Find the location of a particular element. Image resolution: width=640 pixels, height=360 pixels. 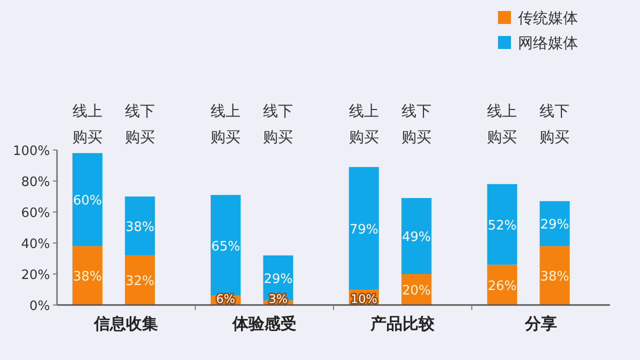

data-label: 52% is located at coordinates (502, 226).